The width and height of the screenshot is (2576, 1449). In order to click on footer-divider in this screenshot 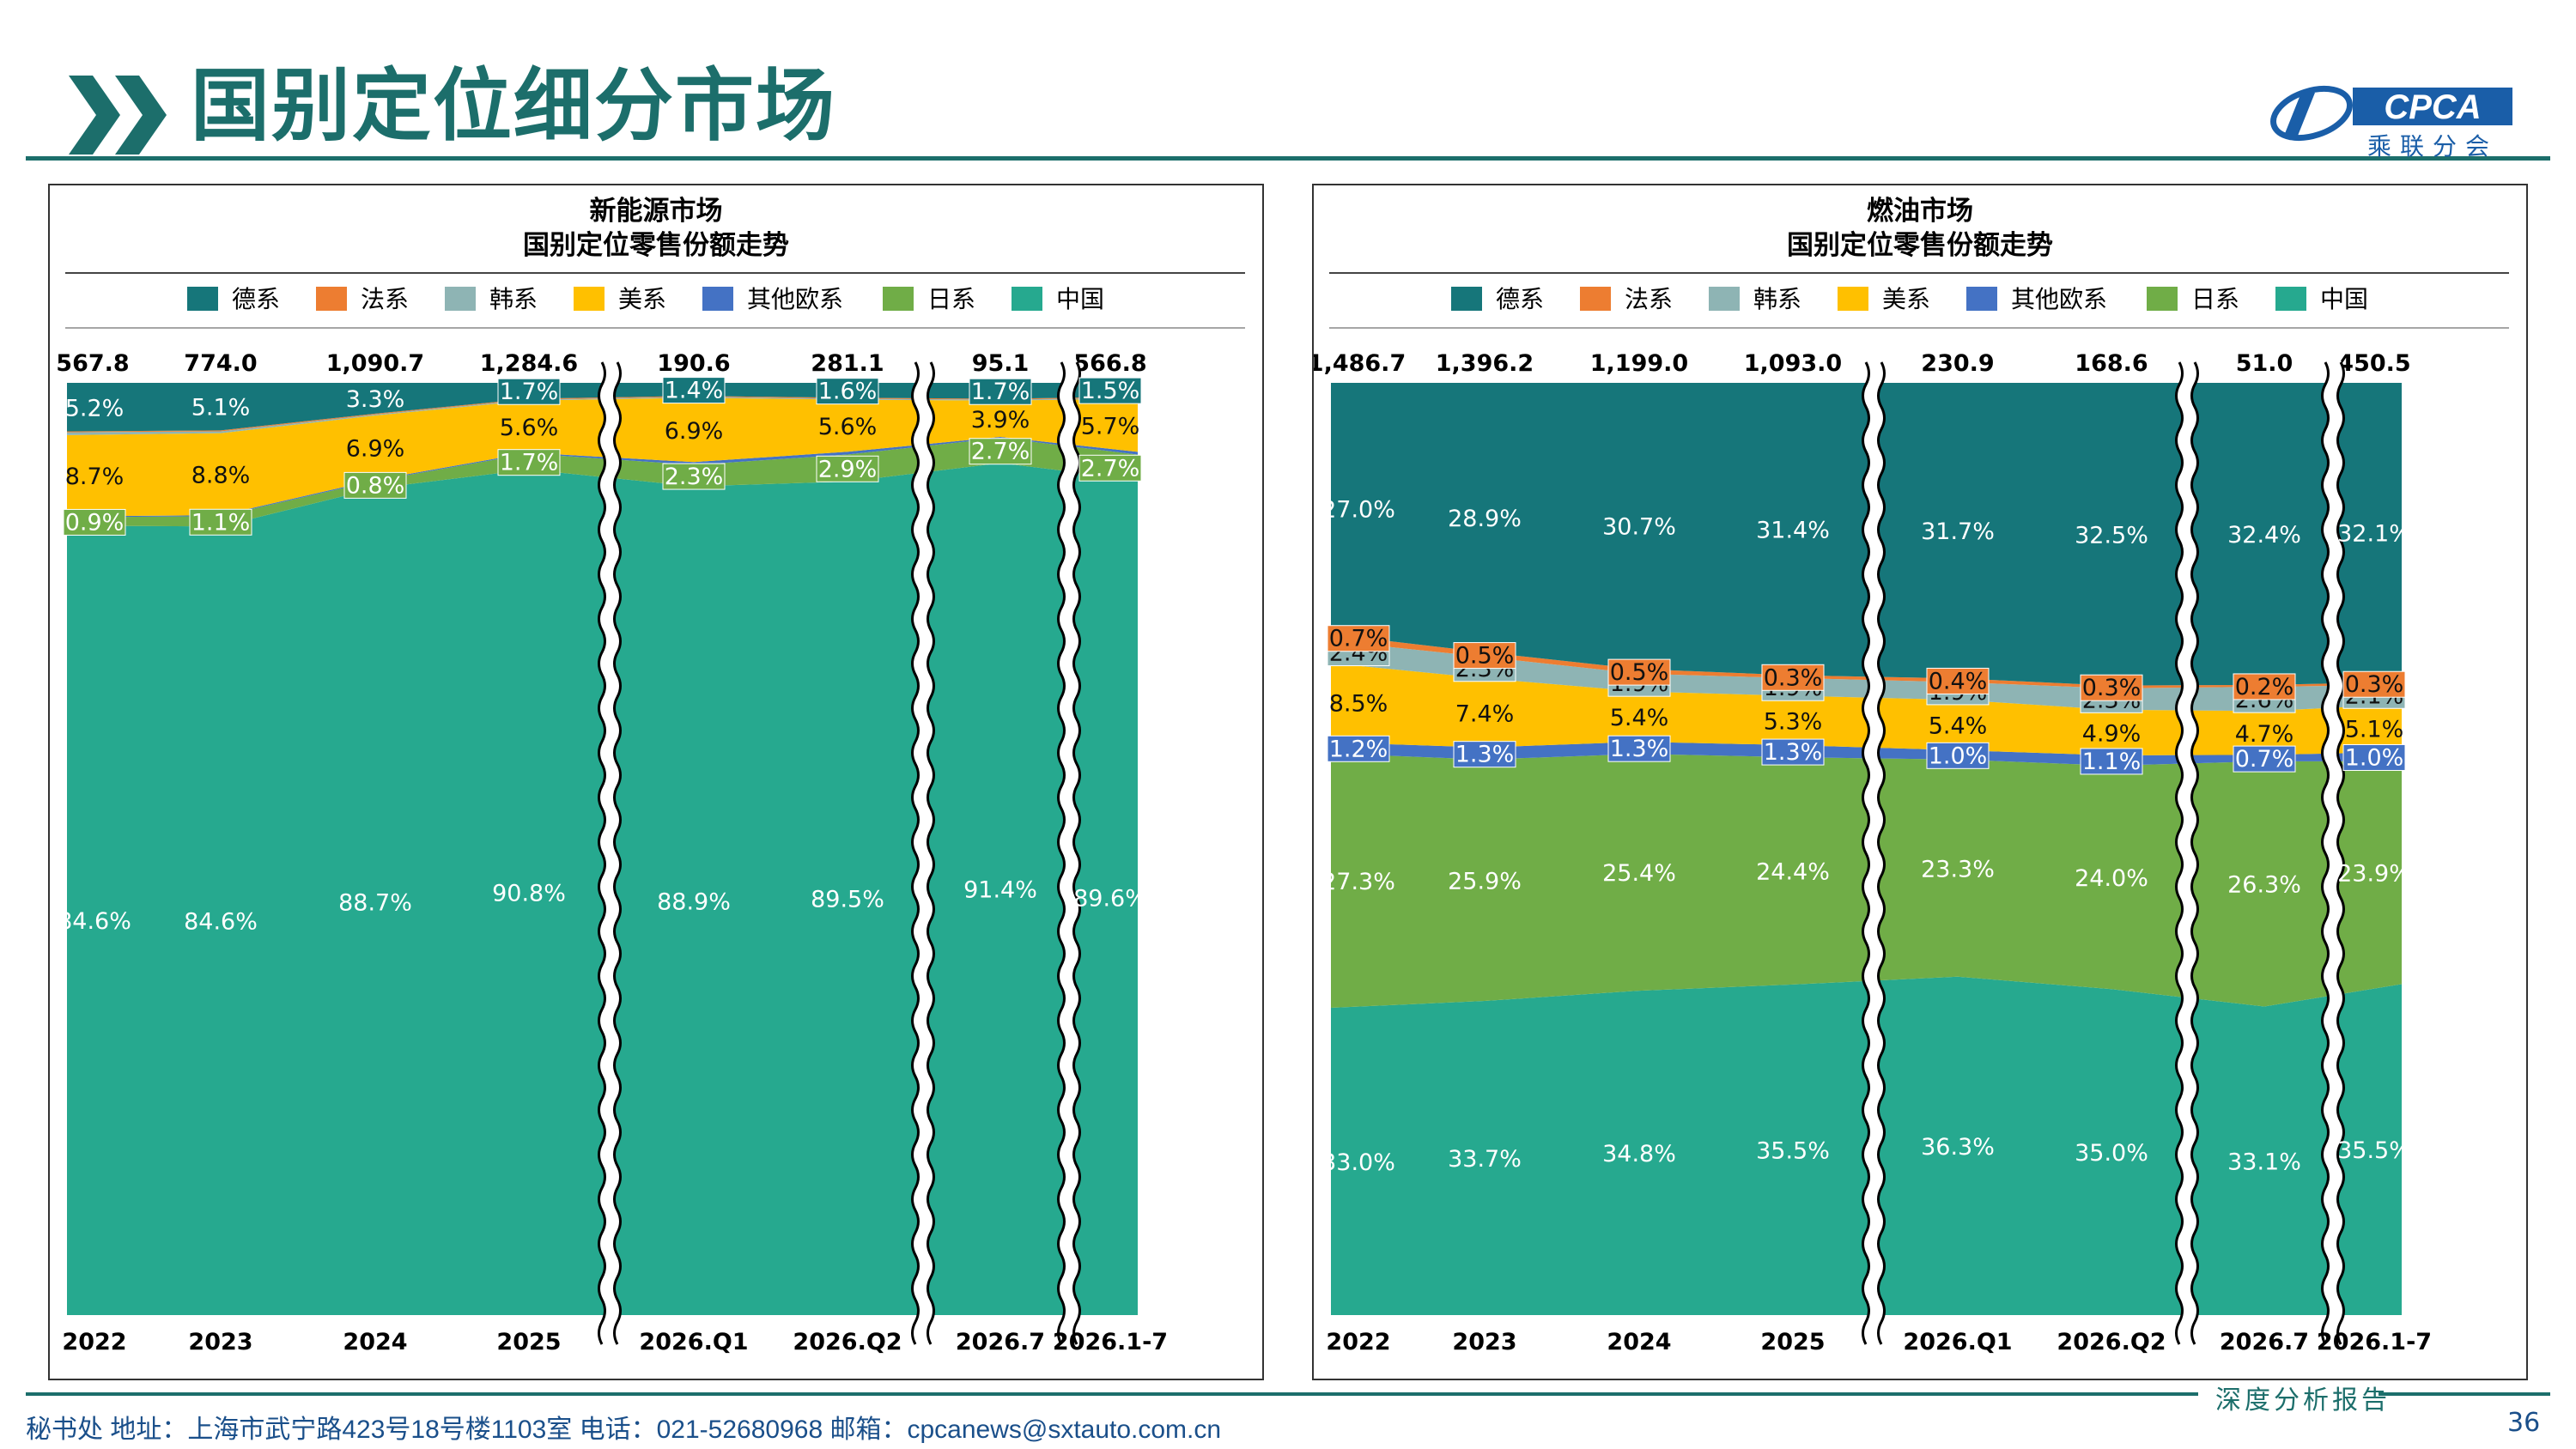, I will do `click(1112, 1394)`.